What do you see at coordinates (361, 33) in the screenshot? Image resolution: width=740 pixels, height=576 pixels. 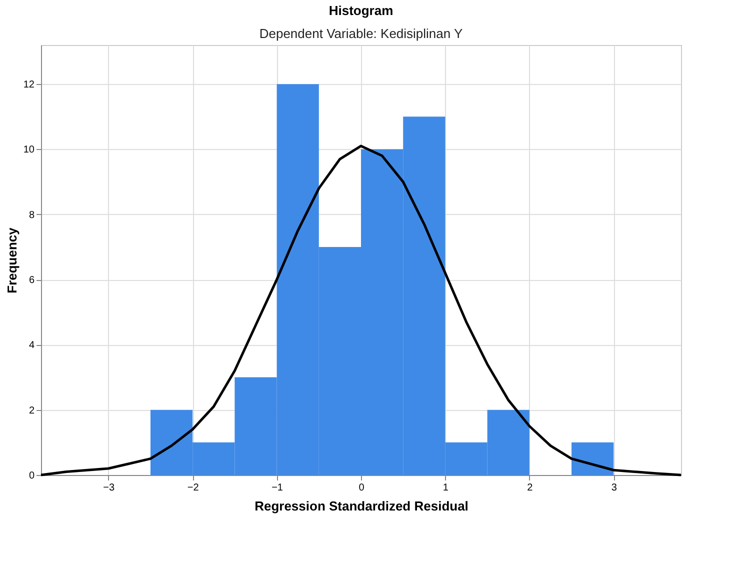 I see `chart-subtitle: Dependent Variable: Kedisiplinan Y` at bounding box center [361, 33].